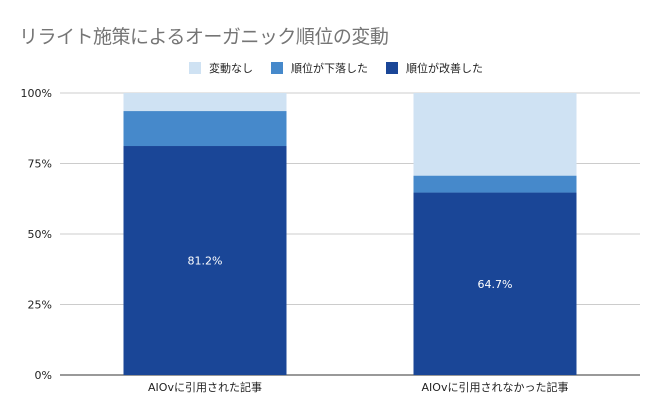 The width and height of the screenshot is (672, 416). I want to click on data-label: 81.2%, so click(205, 261).